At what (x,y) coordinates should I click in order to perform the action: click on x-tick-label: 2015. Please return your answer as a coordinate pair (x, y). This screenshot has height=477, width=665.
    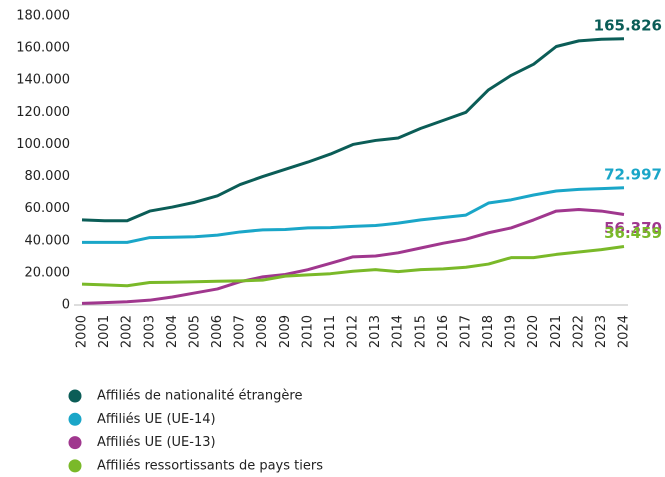
    Looking at the image, I should click on (420, 331).